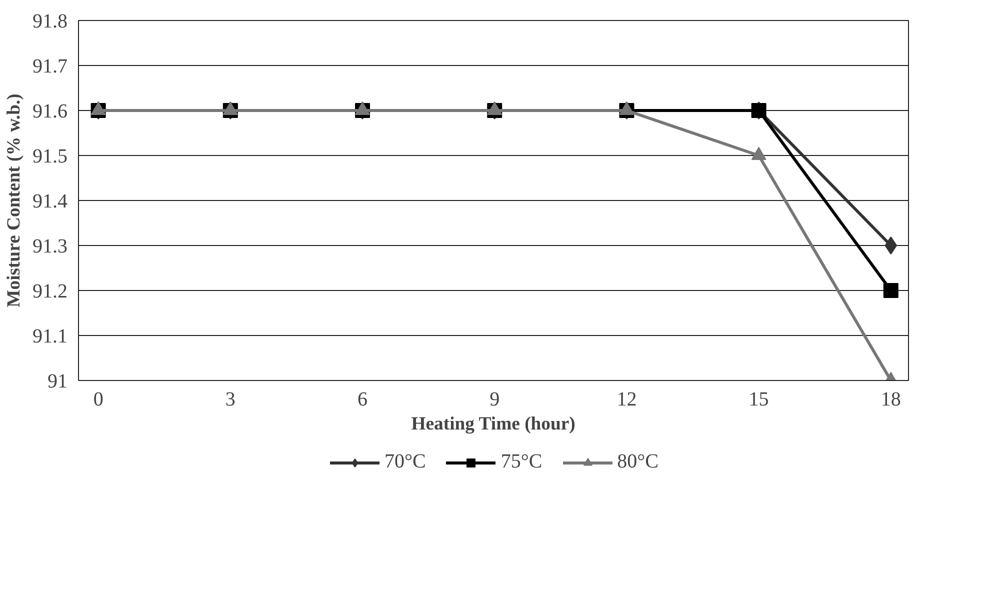 The width and height of the screenshot is (988, 594). I want to click on x-tick-label: 12, so click(626, 399).